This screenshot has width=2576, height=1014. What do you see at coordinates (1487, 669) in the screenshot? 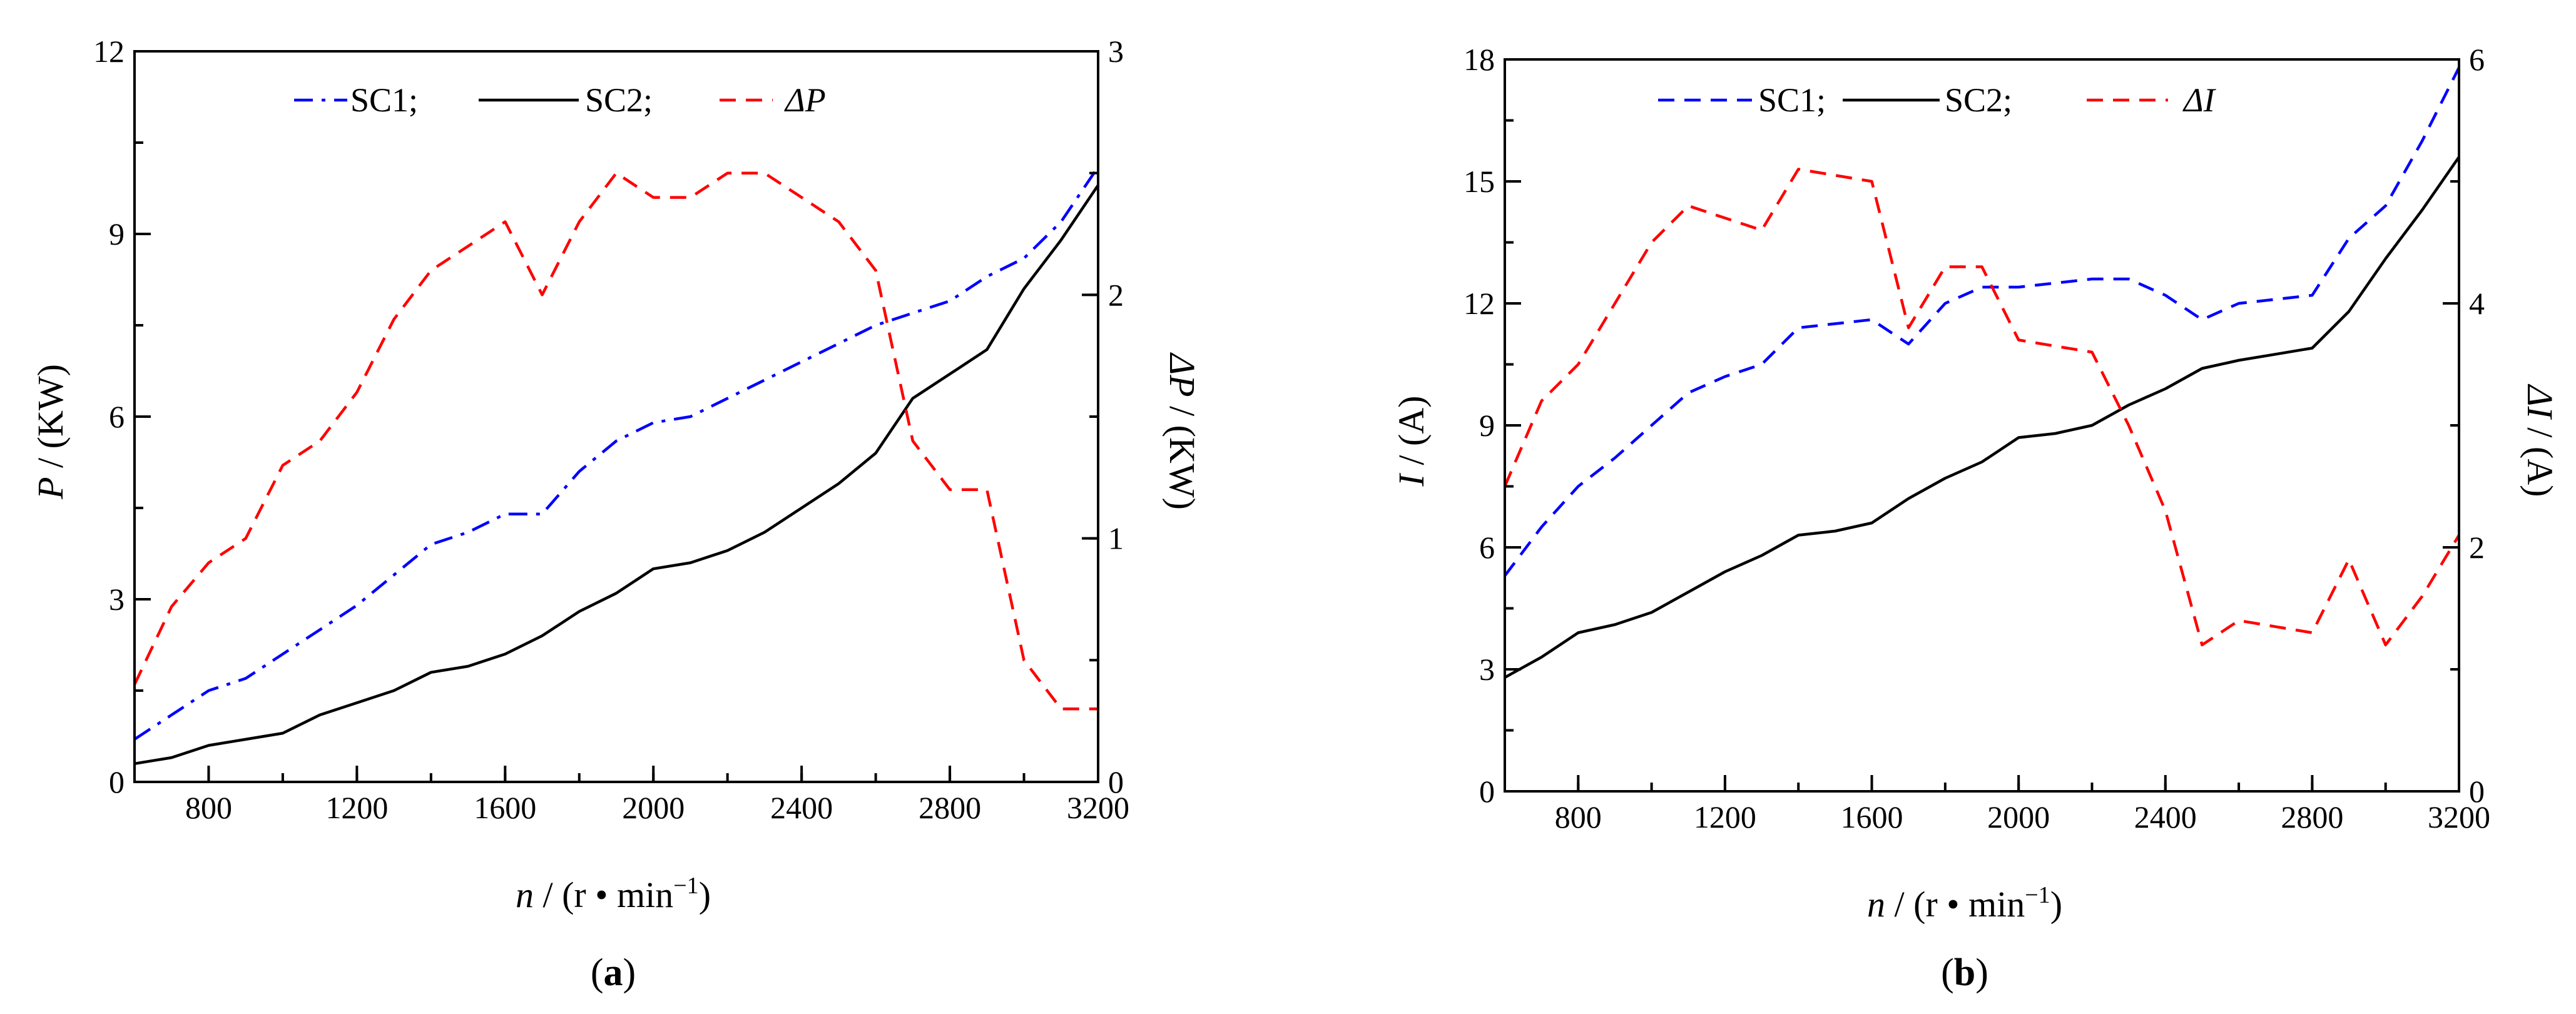
I see `y-tick-label-3-b: 3` at bounding box center [1487, 669].